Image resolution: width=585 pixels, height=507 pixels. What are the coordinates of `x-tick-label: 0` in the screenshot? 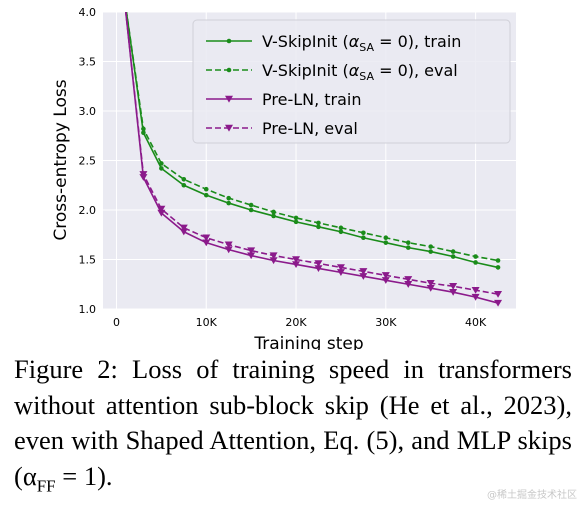 It's located at (116, 322).